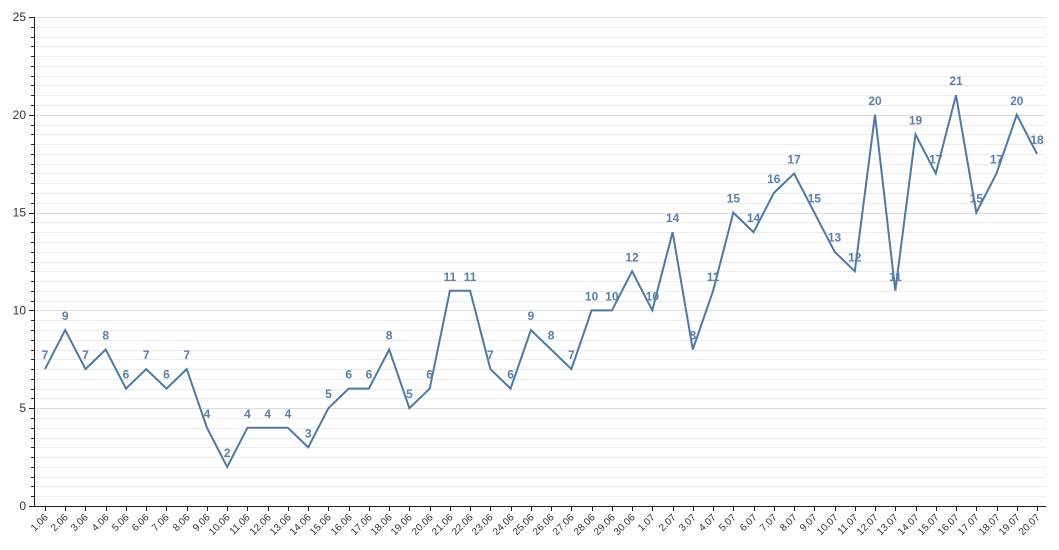 The height and width of the screenshot is (550, 1059). What do you see at coordinates (969, 525) in the screenshot?
I see `x-tick-label: 17.07` at bounding box center [969, 525].